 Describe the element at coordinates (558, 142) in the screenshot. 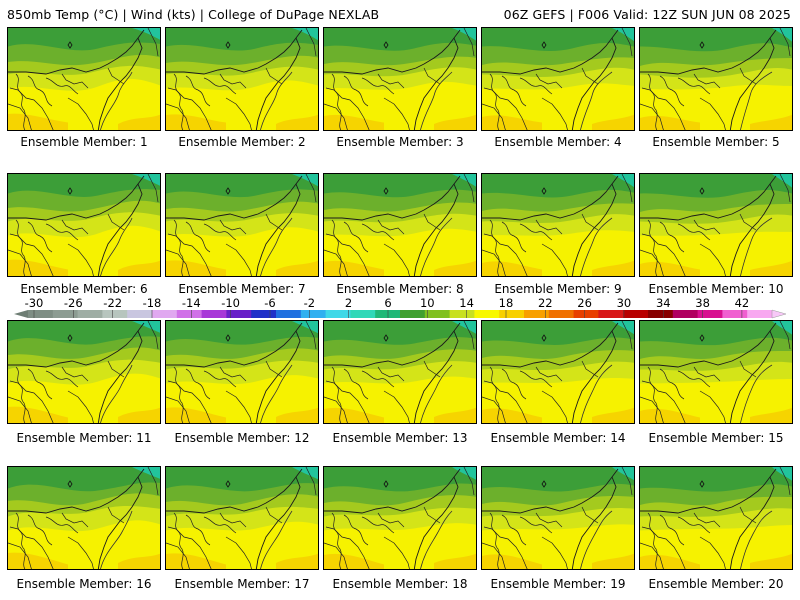

I see `ensemble-member-caption: Ensemble Member: 4` at that location.